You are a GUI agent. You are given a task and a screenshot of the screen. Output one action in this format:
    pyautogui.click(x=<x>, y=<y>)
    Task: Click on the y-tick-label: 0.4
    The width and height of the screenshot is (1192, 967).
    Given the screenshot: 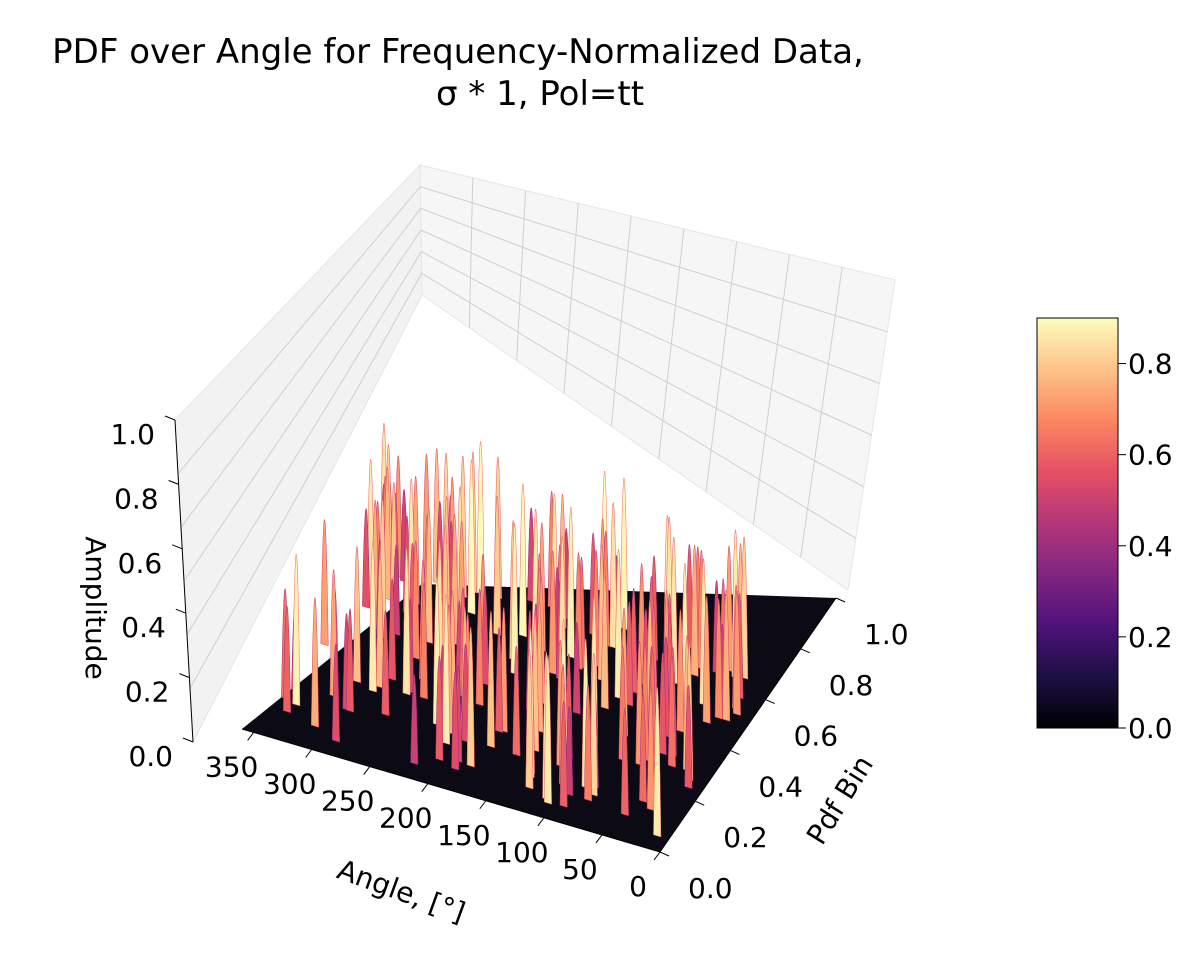 What is the action you would take?
    pyautogui.click(x=780, y=786)
    